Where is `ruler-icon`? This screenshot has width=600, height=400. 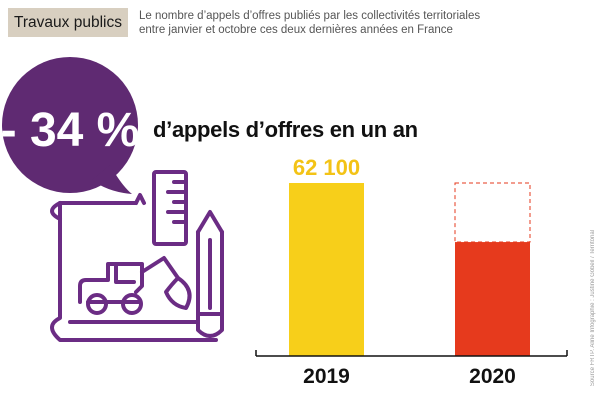
ruler-icon is located at coordinates (170, 208).